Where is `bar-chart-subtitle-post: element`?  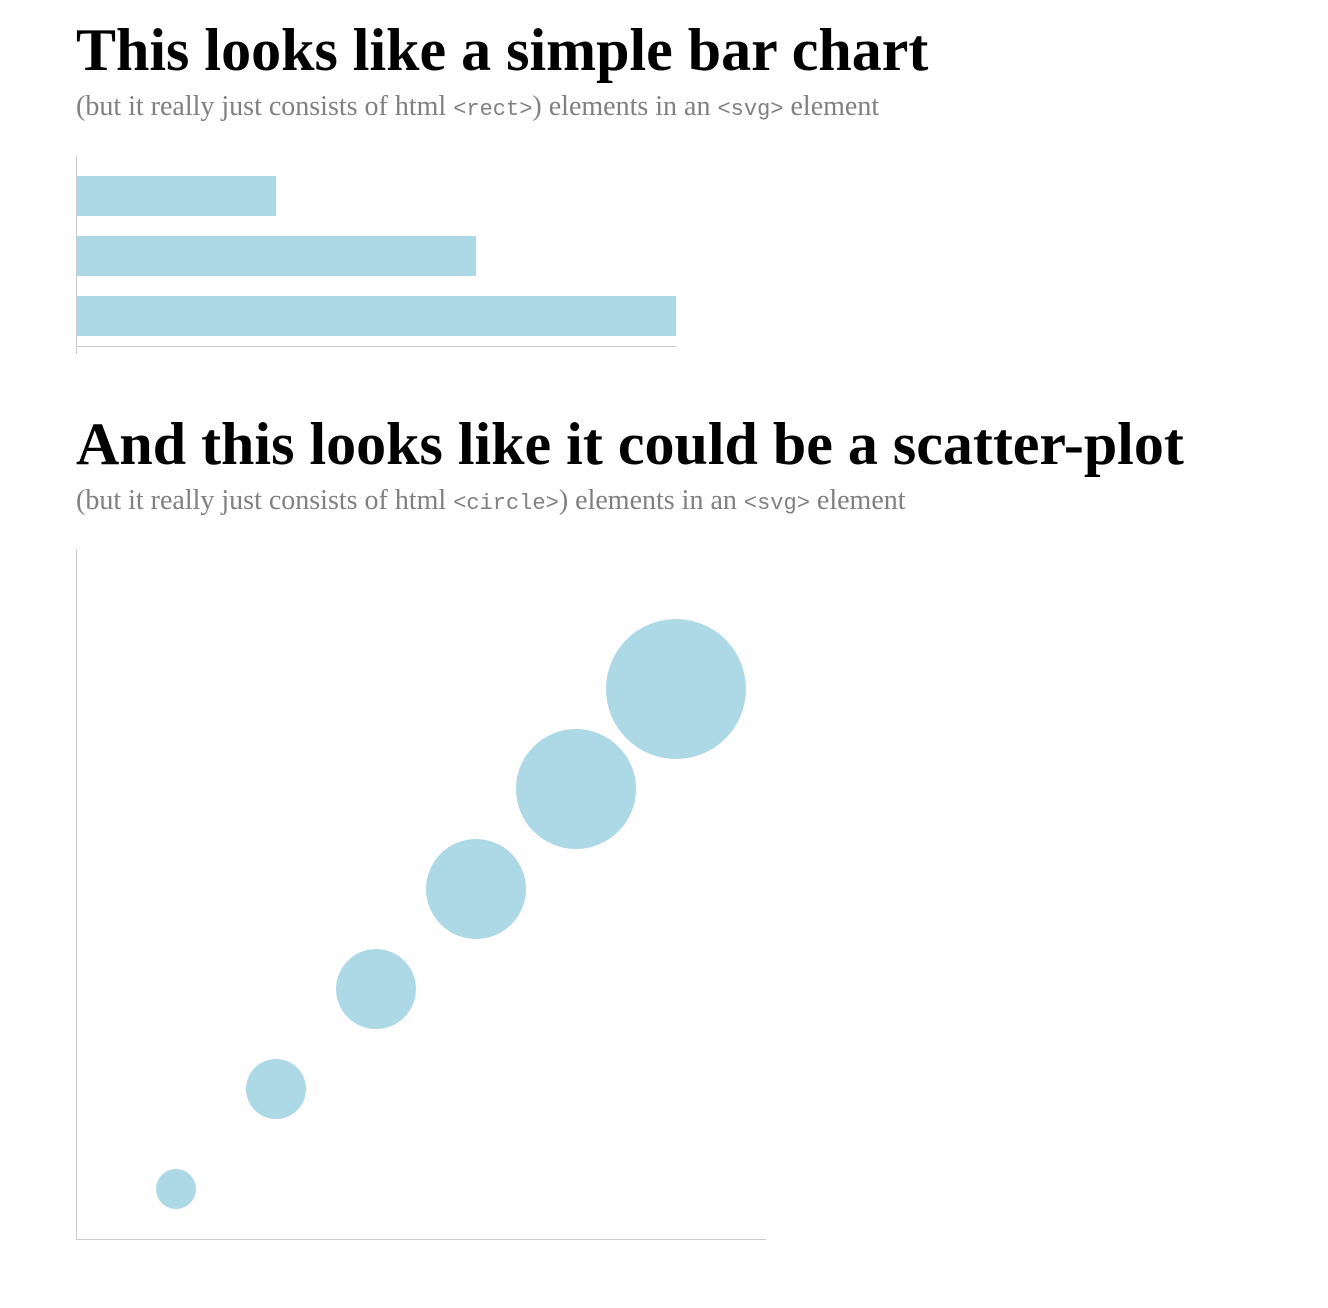 bar-chart-subtitle-post: element is located at coordinates (831, 106).